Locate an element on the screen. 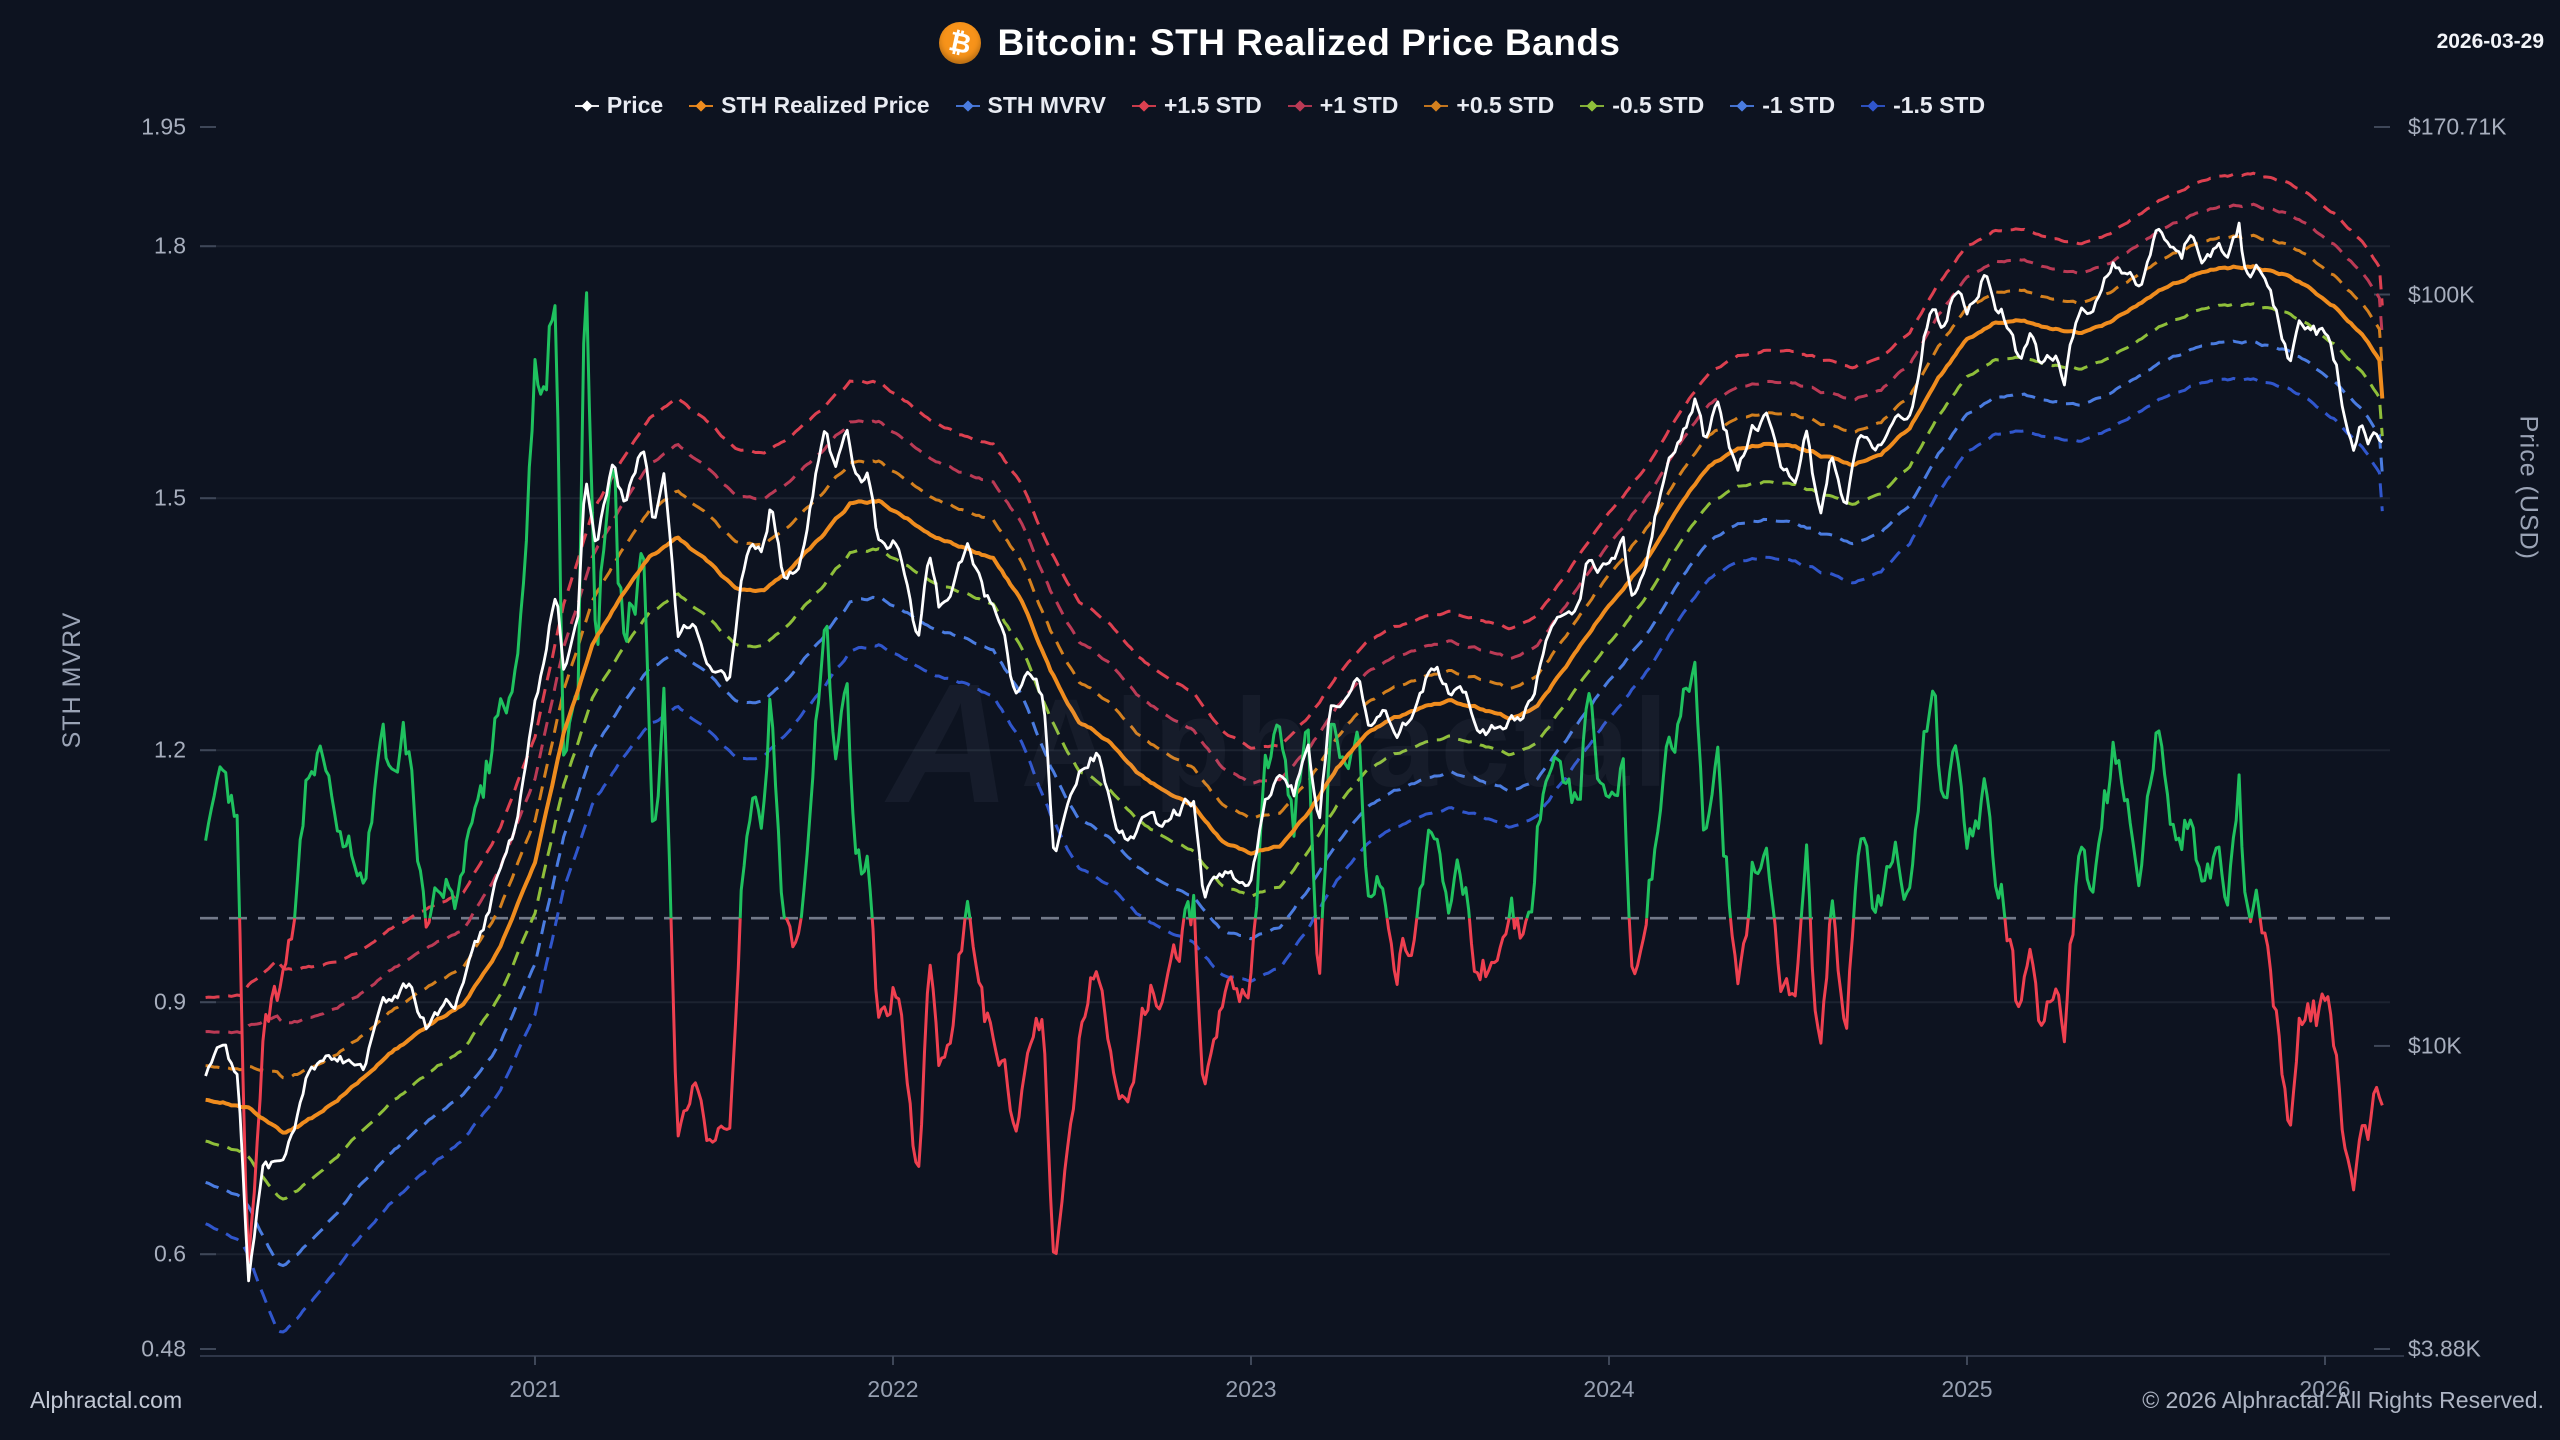 Image resolution: width=2560 pixels, height=1440 pixels. left-axis-tick-label: 1.8 is located at coordinates (170, 245).